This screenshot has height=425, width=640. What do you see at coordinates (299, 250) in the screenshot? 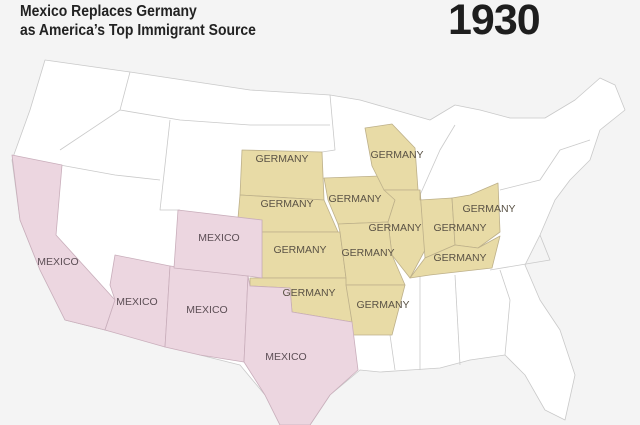
I see `label-kansas: GERMANY` at bounding box center [299, 250].